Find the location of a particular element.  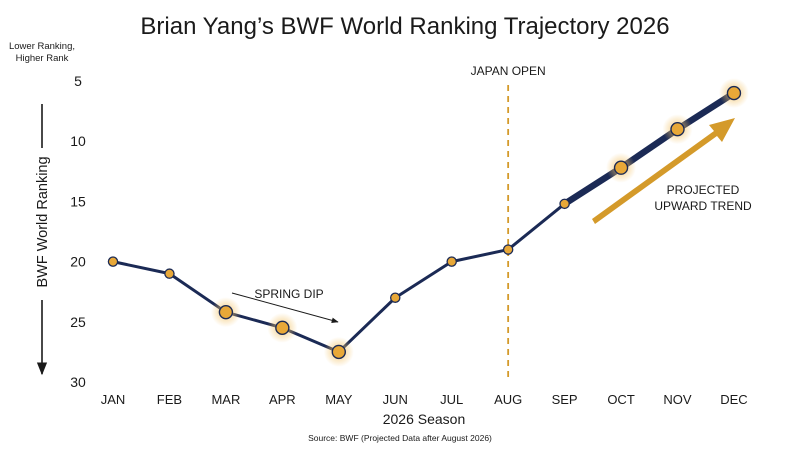

data-point-jan is located at coordinates (113, 261).